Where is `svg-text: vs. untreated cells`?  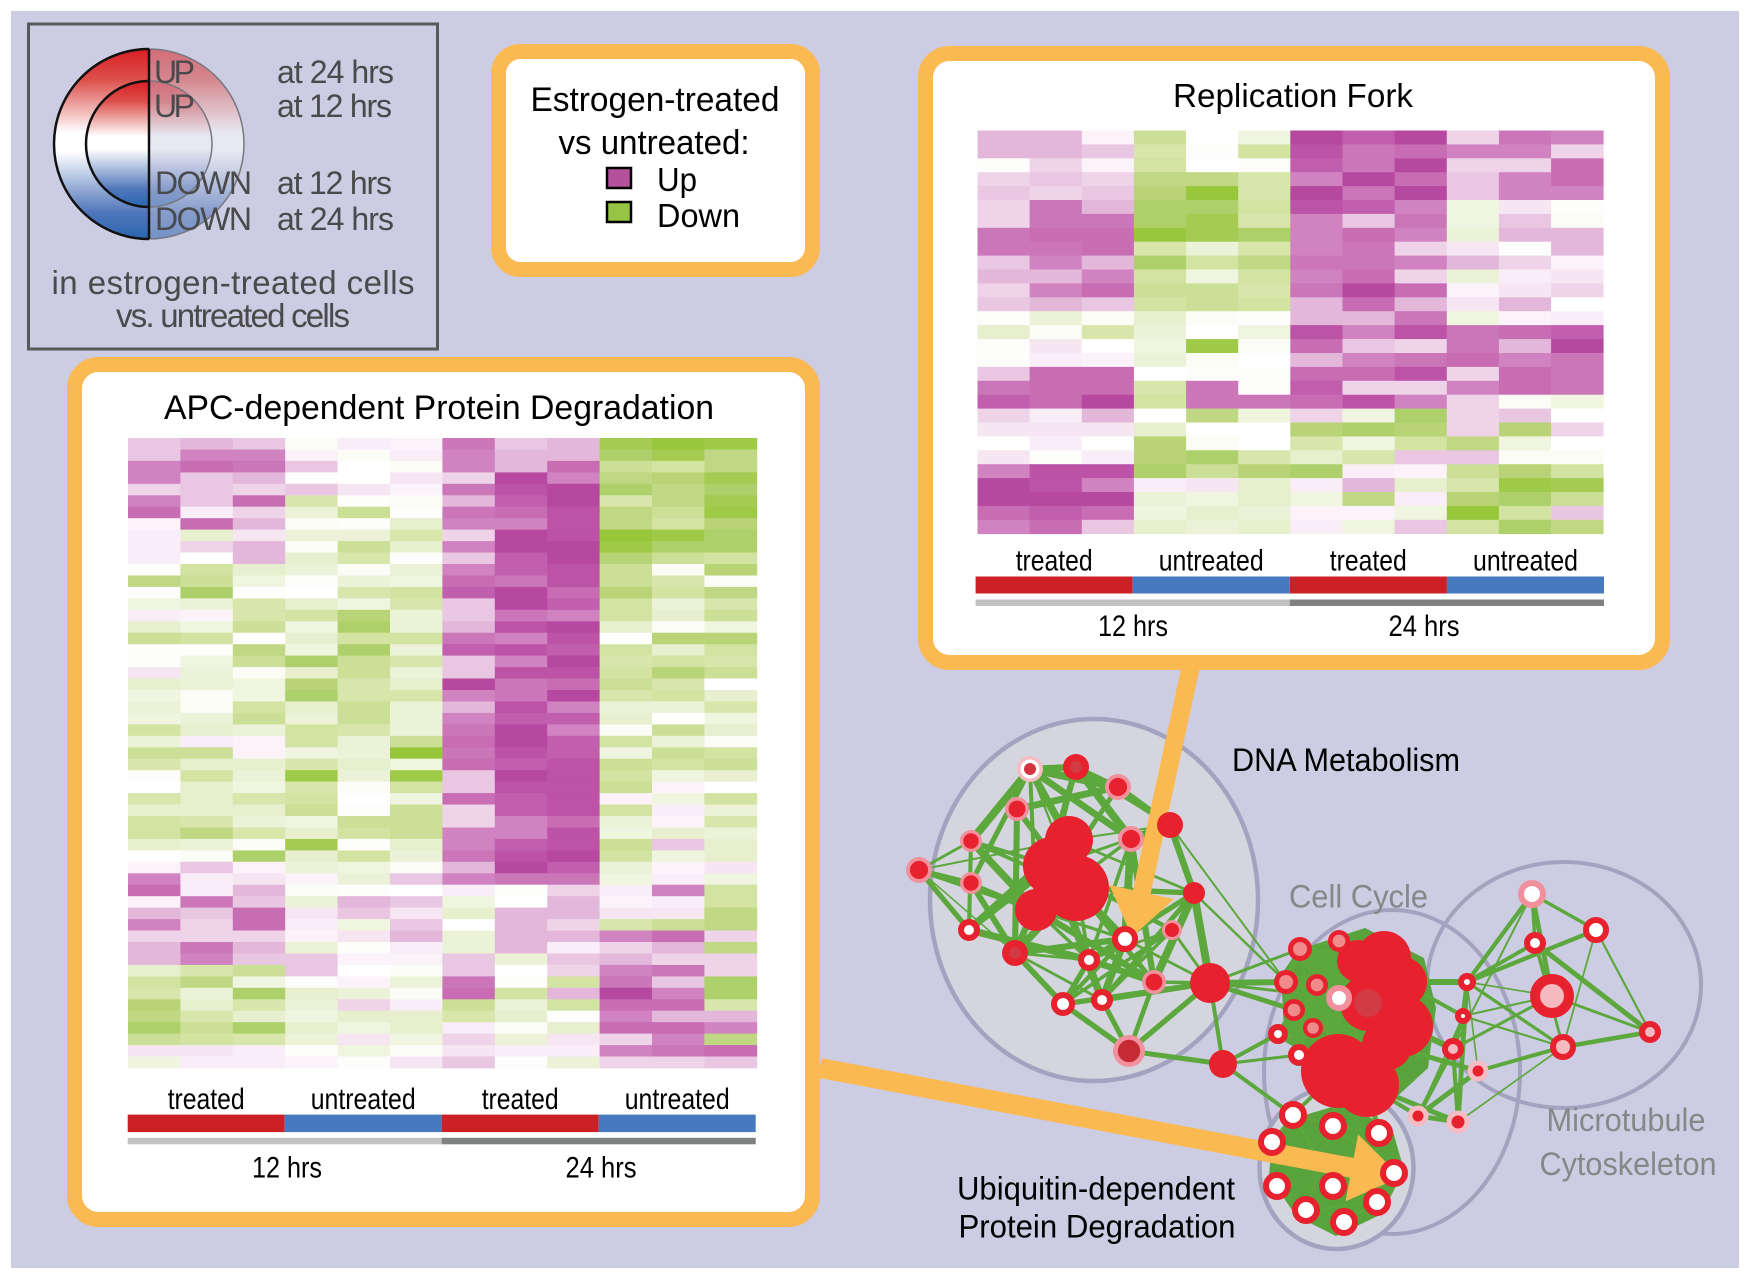
svg-text: vs. untreated cells is located at coordinates (233, 315).